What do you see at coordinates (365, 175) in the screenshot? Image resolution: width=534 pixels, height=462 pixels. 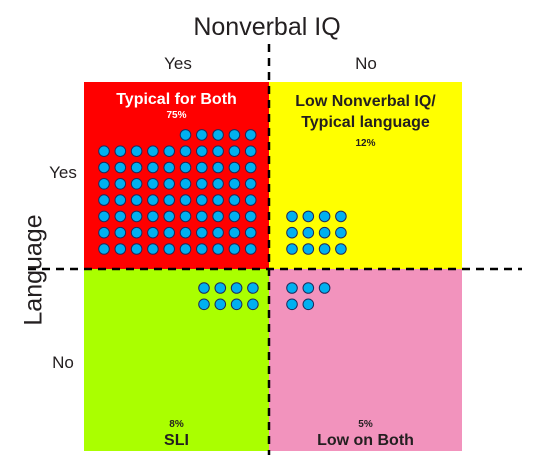 I see `quadrant-low-nonverbal-iq` at bounding box center [365, 175].